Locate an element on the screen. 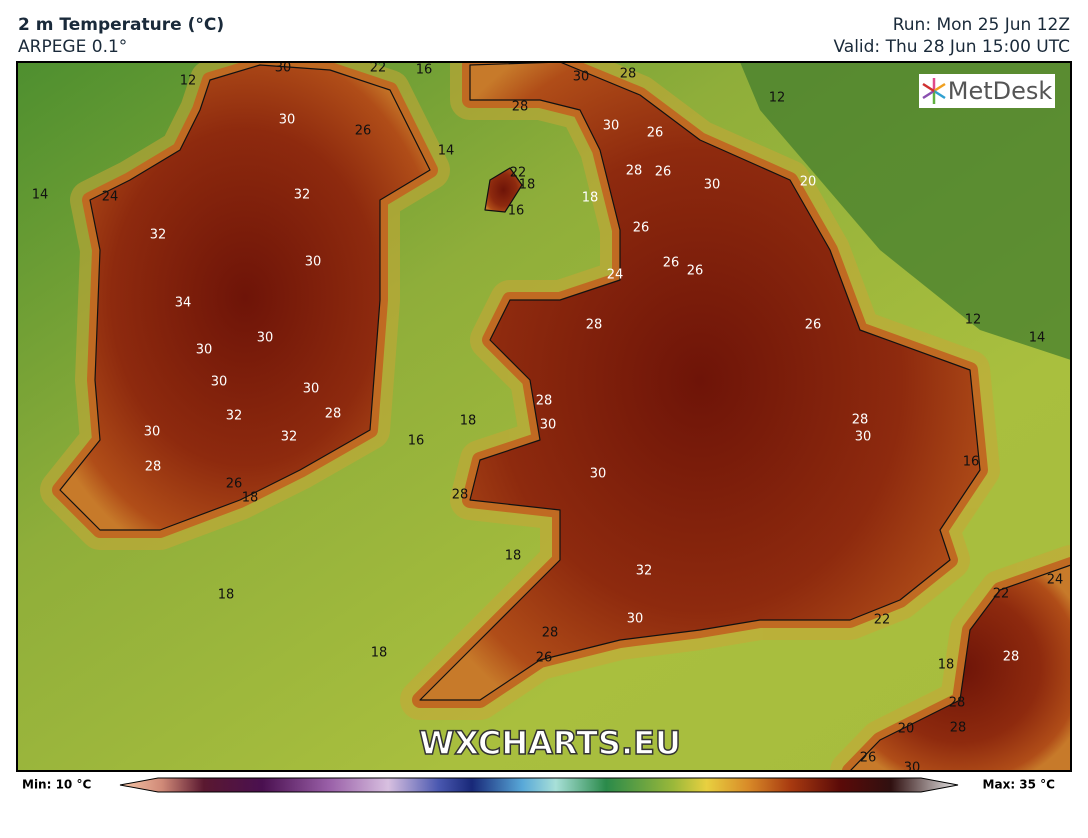  logo-box is located at coordinates (987, 91).